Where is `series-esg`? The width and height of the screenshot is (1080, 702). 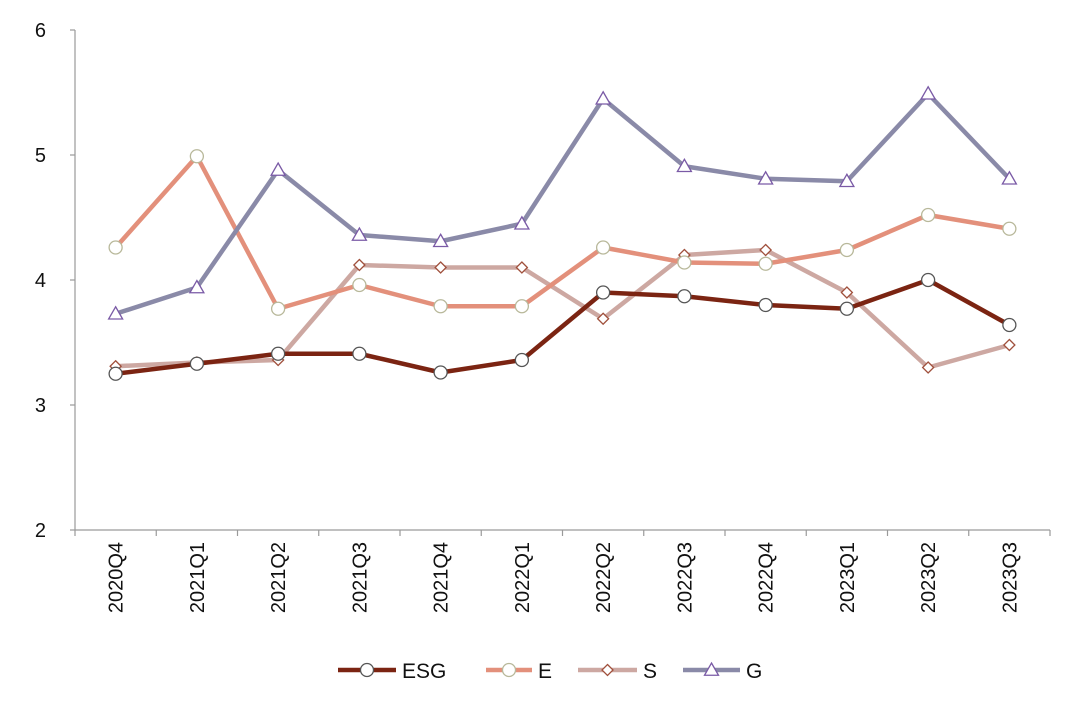 series-esg is located at coordinates (562, 326).